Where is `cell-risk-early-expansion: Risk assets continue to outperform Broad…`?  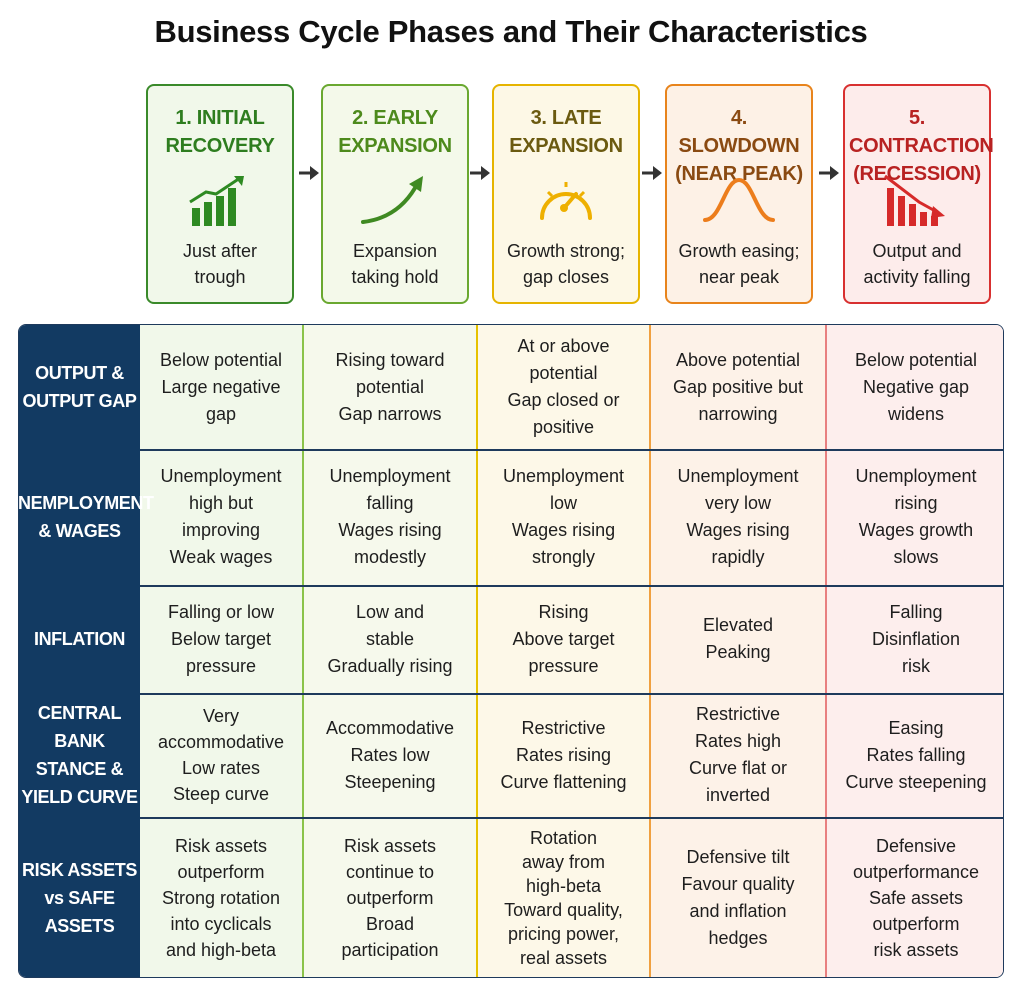 cell-risk-early-expansion: Risk assets continue to outperform Broad… is located at coordinates (390, 898).